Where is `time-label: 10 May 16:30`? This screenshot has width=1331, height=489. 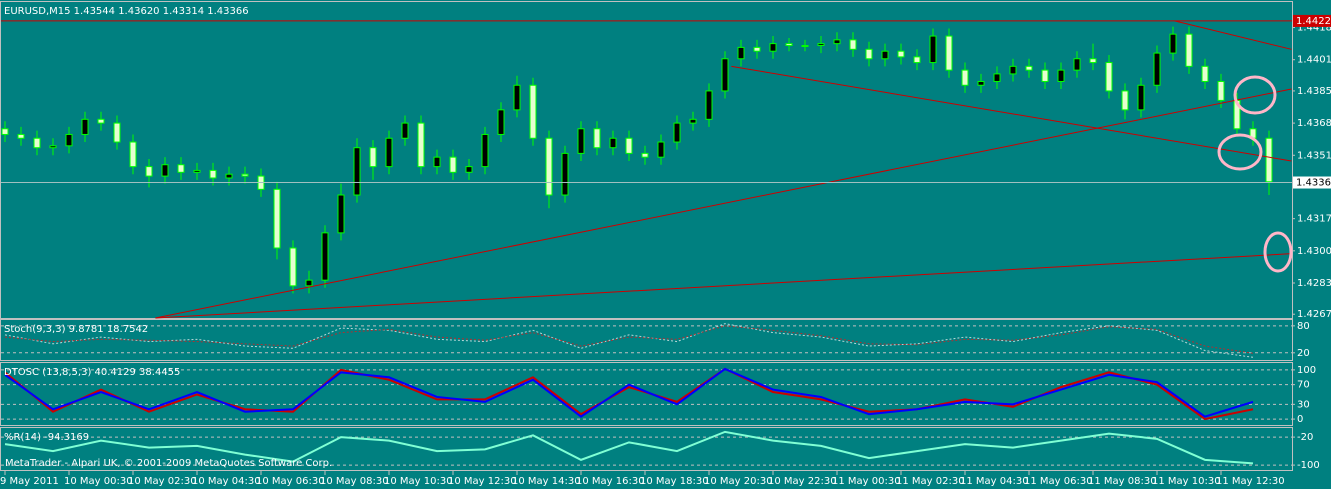
time-label: 10 May 16:30 is located at coordinates (610, 481).